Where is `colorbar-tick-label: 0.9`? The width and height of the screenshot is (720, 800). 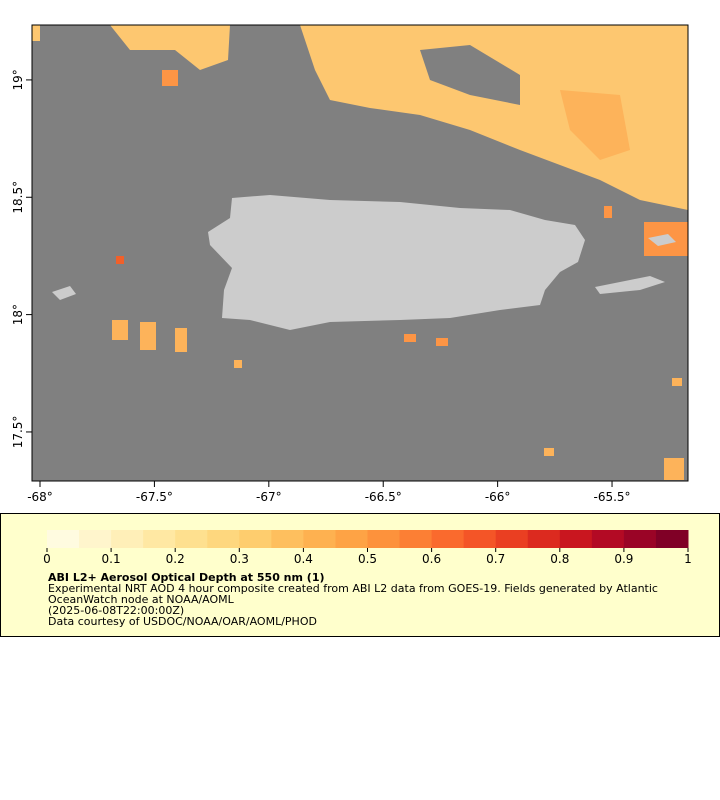
colorbar-tick-label: 0.9 is located at coordinates (623, 559).